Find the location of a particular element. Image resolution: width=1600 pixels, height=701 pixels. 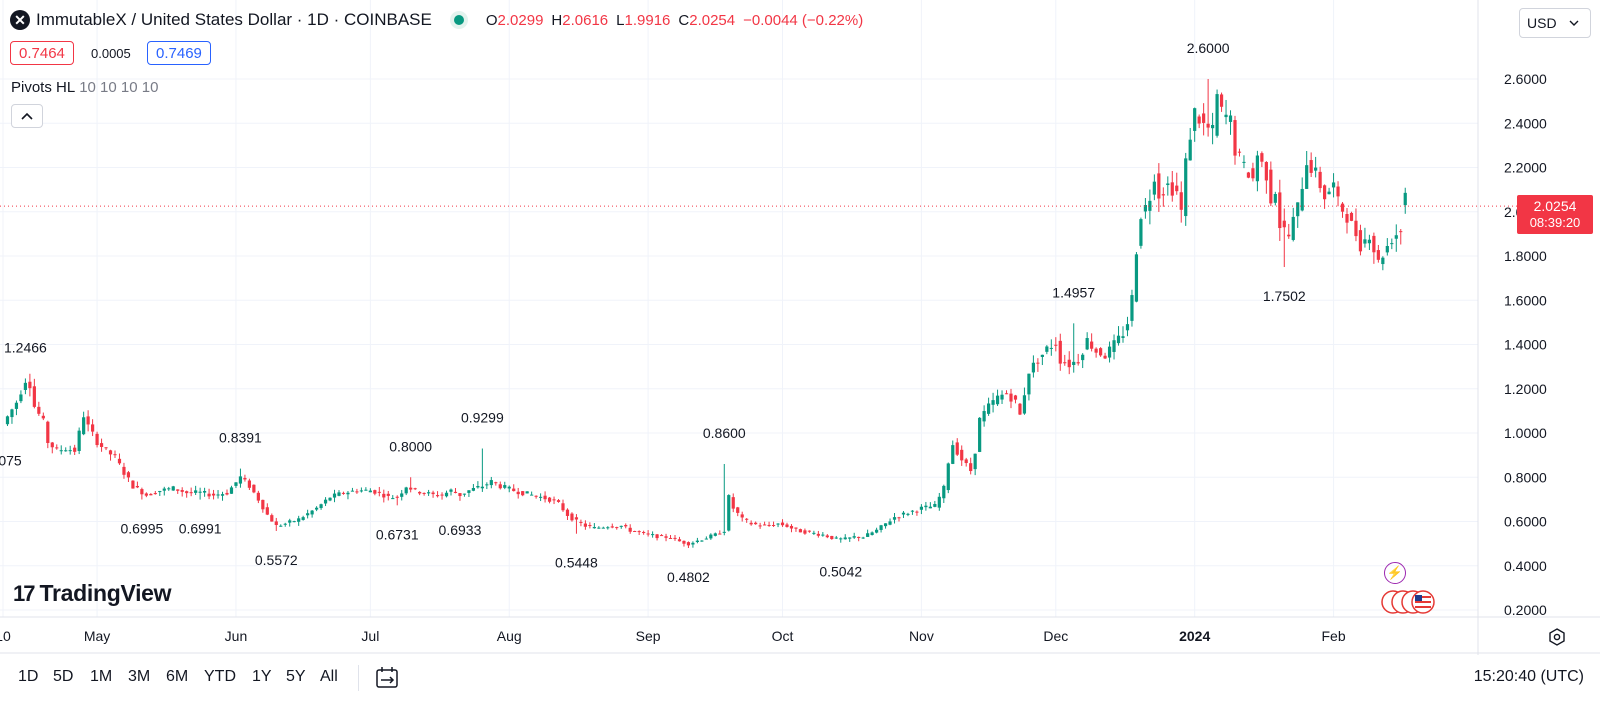

currency-select: USD is located at coordinates (1555, 23).